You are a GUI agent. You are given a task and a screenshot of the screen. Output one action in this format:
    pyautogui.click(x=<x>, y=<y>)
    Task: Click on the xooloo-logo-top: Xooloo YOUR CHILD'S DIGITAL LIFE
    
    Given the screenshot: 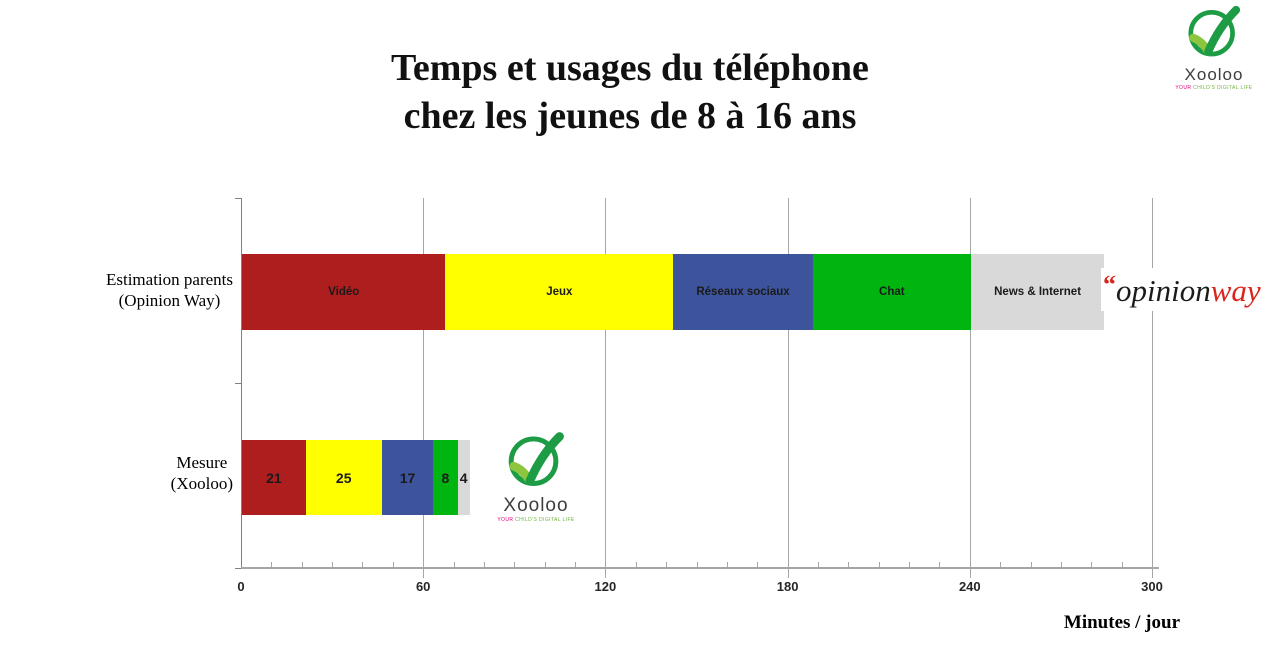 What is the action you would take?
    pyautogui.click(x=1214, y=47)
    